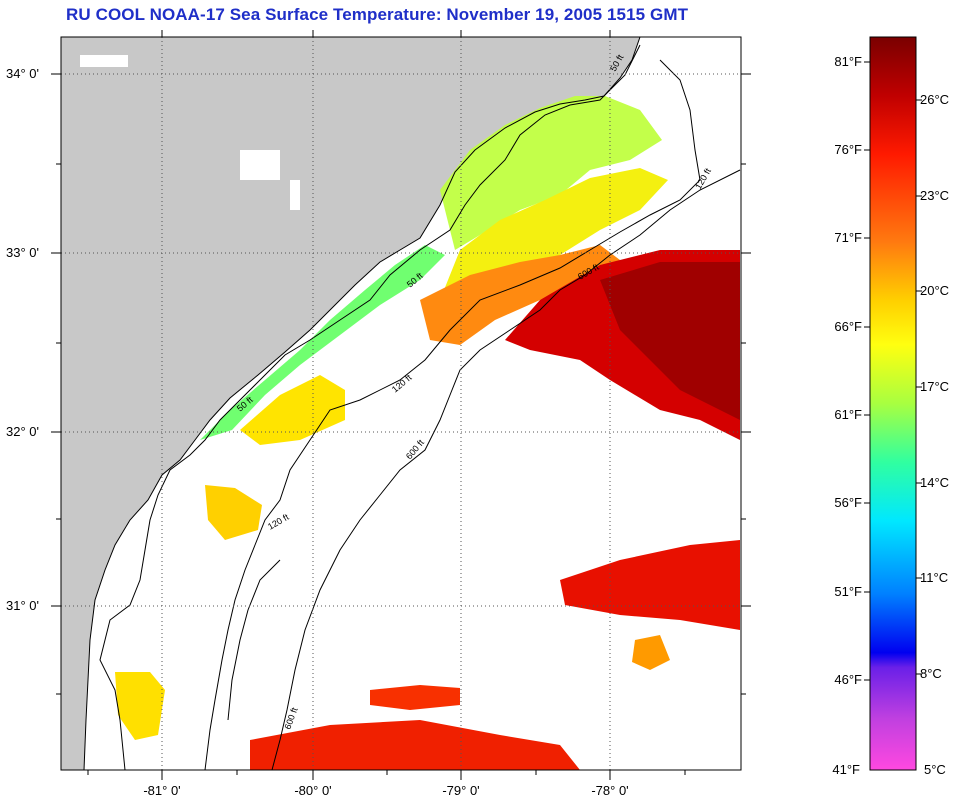  What do you see at coordinates (935, 482) in the screenshot?
I see `cbar-c-14: 14°C` at bounding box center [935, 482].